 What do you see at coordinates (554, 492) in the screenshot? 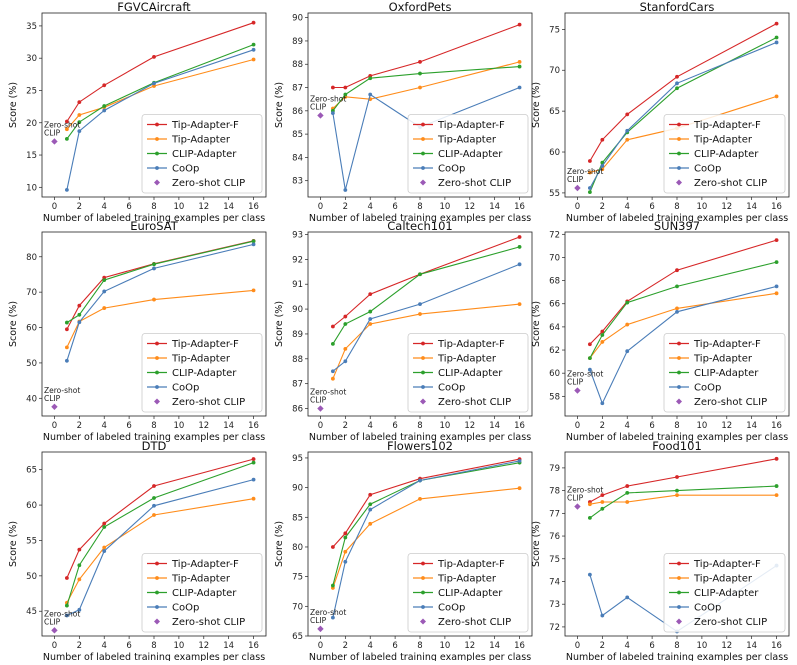
I see `y-tick-label: 78` at bounding box center [554, 492].